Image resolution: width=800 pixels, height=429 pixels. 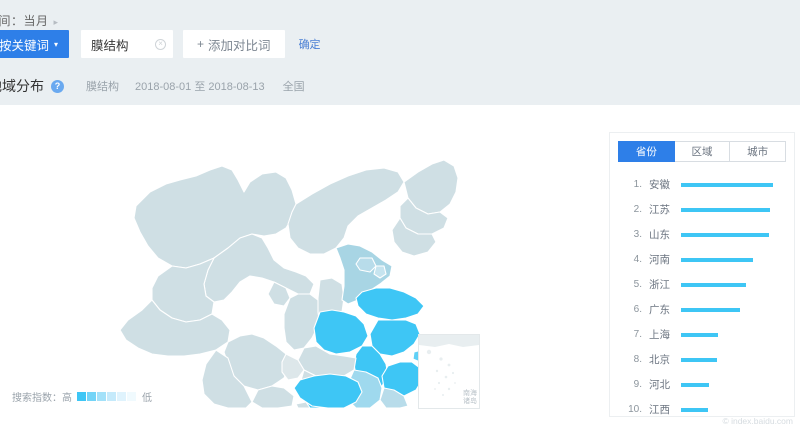 I want to click on rank-row: 1. 安徽, so click(x=702, y=184).